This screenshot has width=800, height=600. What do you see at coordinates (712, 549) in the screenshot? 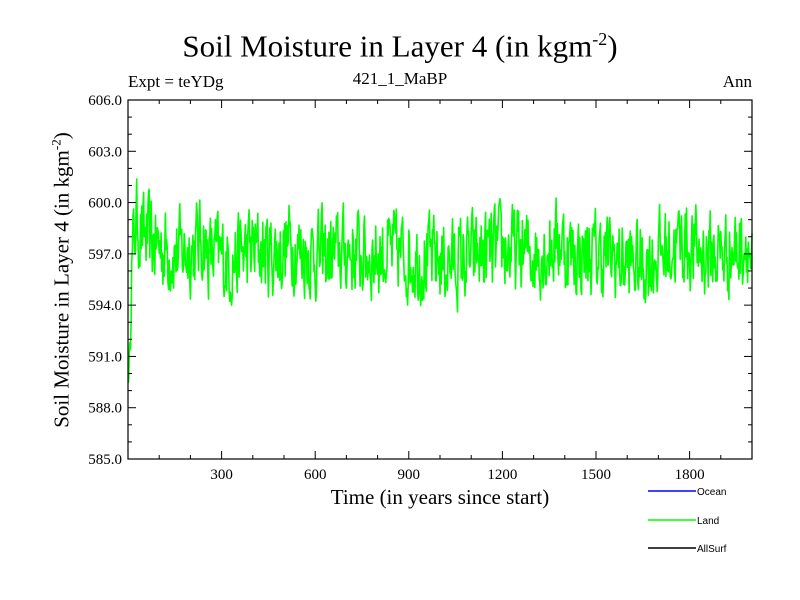
I see `legend-label-allsurf: AllSurf` at bounding box center [712, 549].